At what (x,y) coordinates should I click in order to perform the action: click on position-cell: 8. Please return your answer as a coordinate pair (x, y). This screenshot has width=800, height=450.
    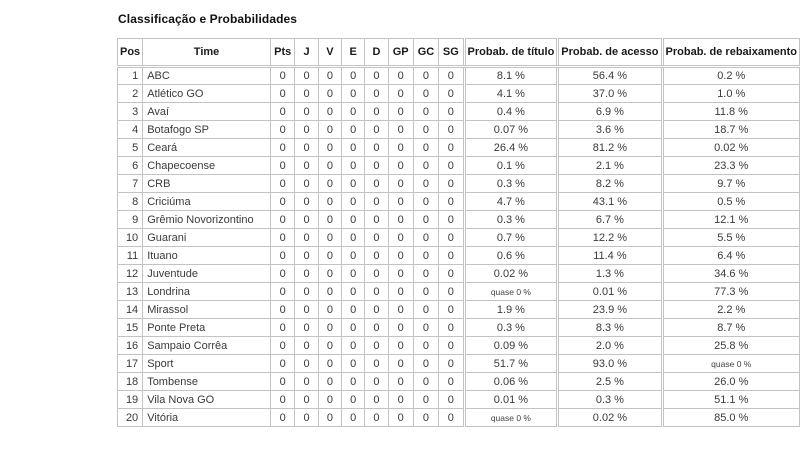
    Looking at the image, I should click on (130, 201).